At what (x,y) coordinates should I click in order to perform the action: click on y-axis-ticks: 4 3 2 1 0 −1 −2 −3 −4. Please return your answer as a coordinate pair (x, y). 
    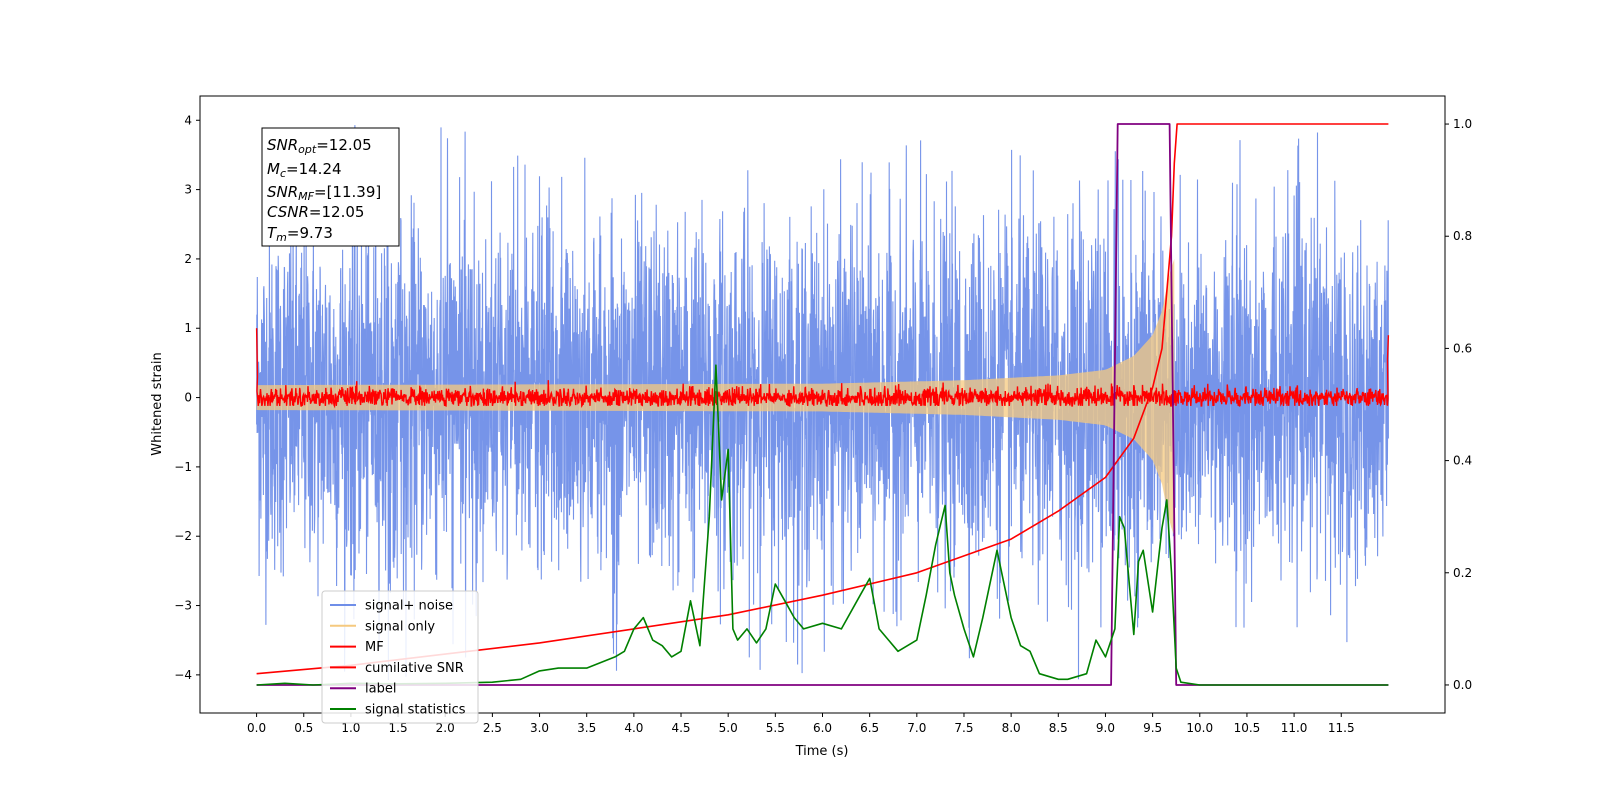
    Looking at the image, I should click on (187, 397).